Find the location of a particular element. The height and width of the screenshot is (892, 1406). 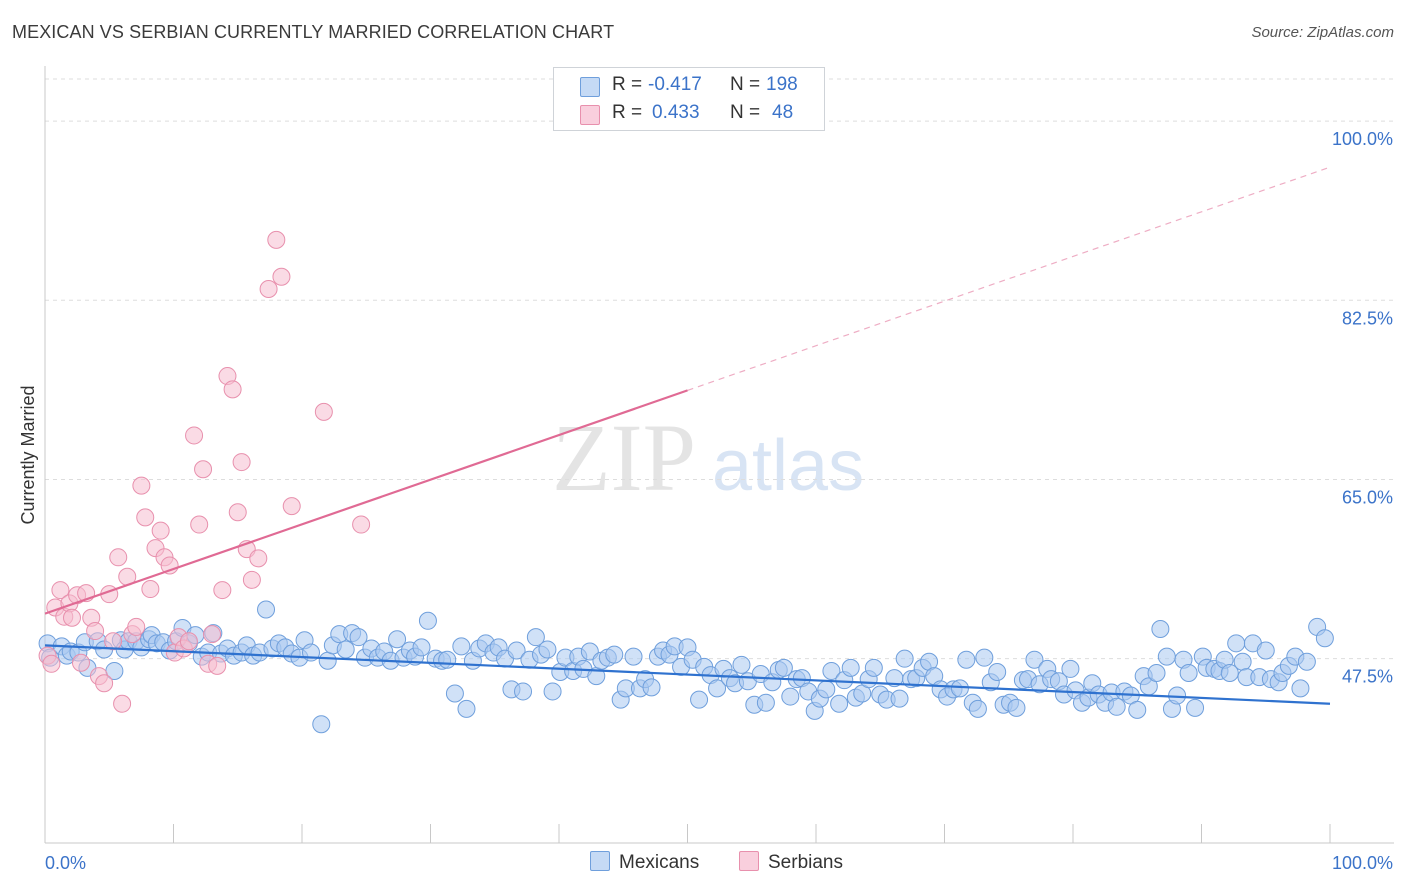

source-label: Source: ZipAtlas.com is located at coordinates (1322, 32).